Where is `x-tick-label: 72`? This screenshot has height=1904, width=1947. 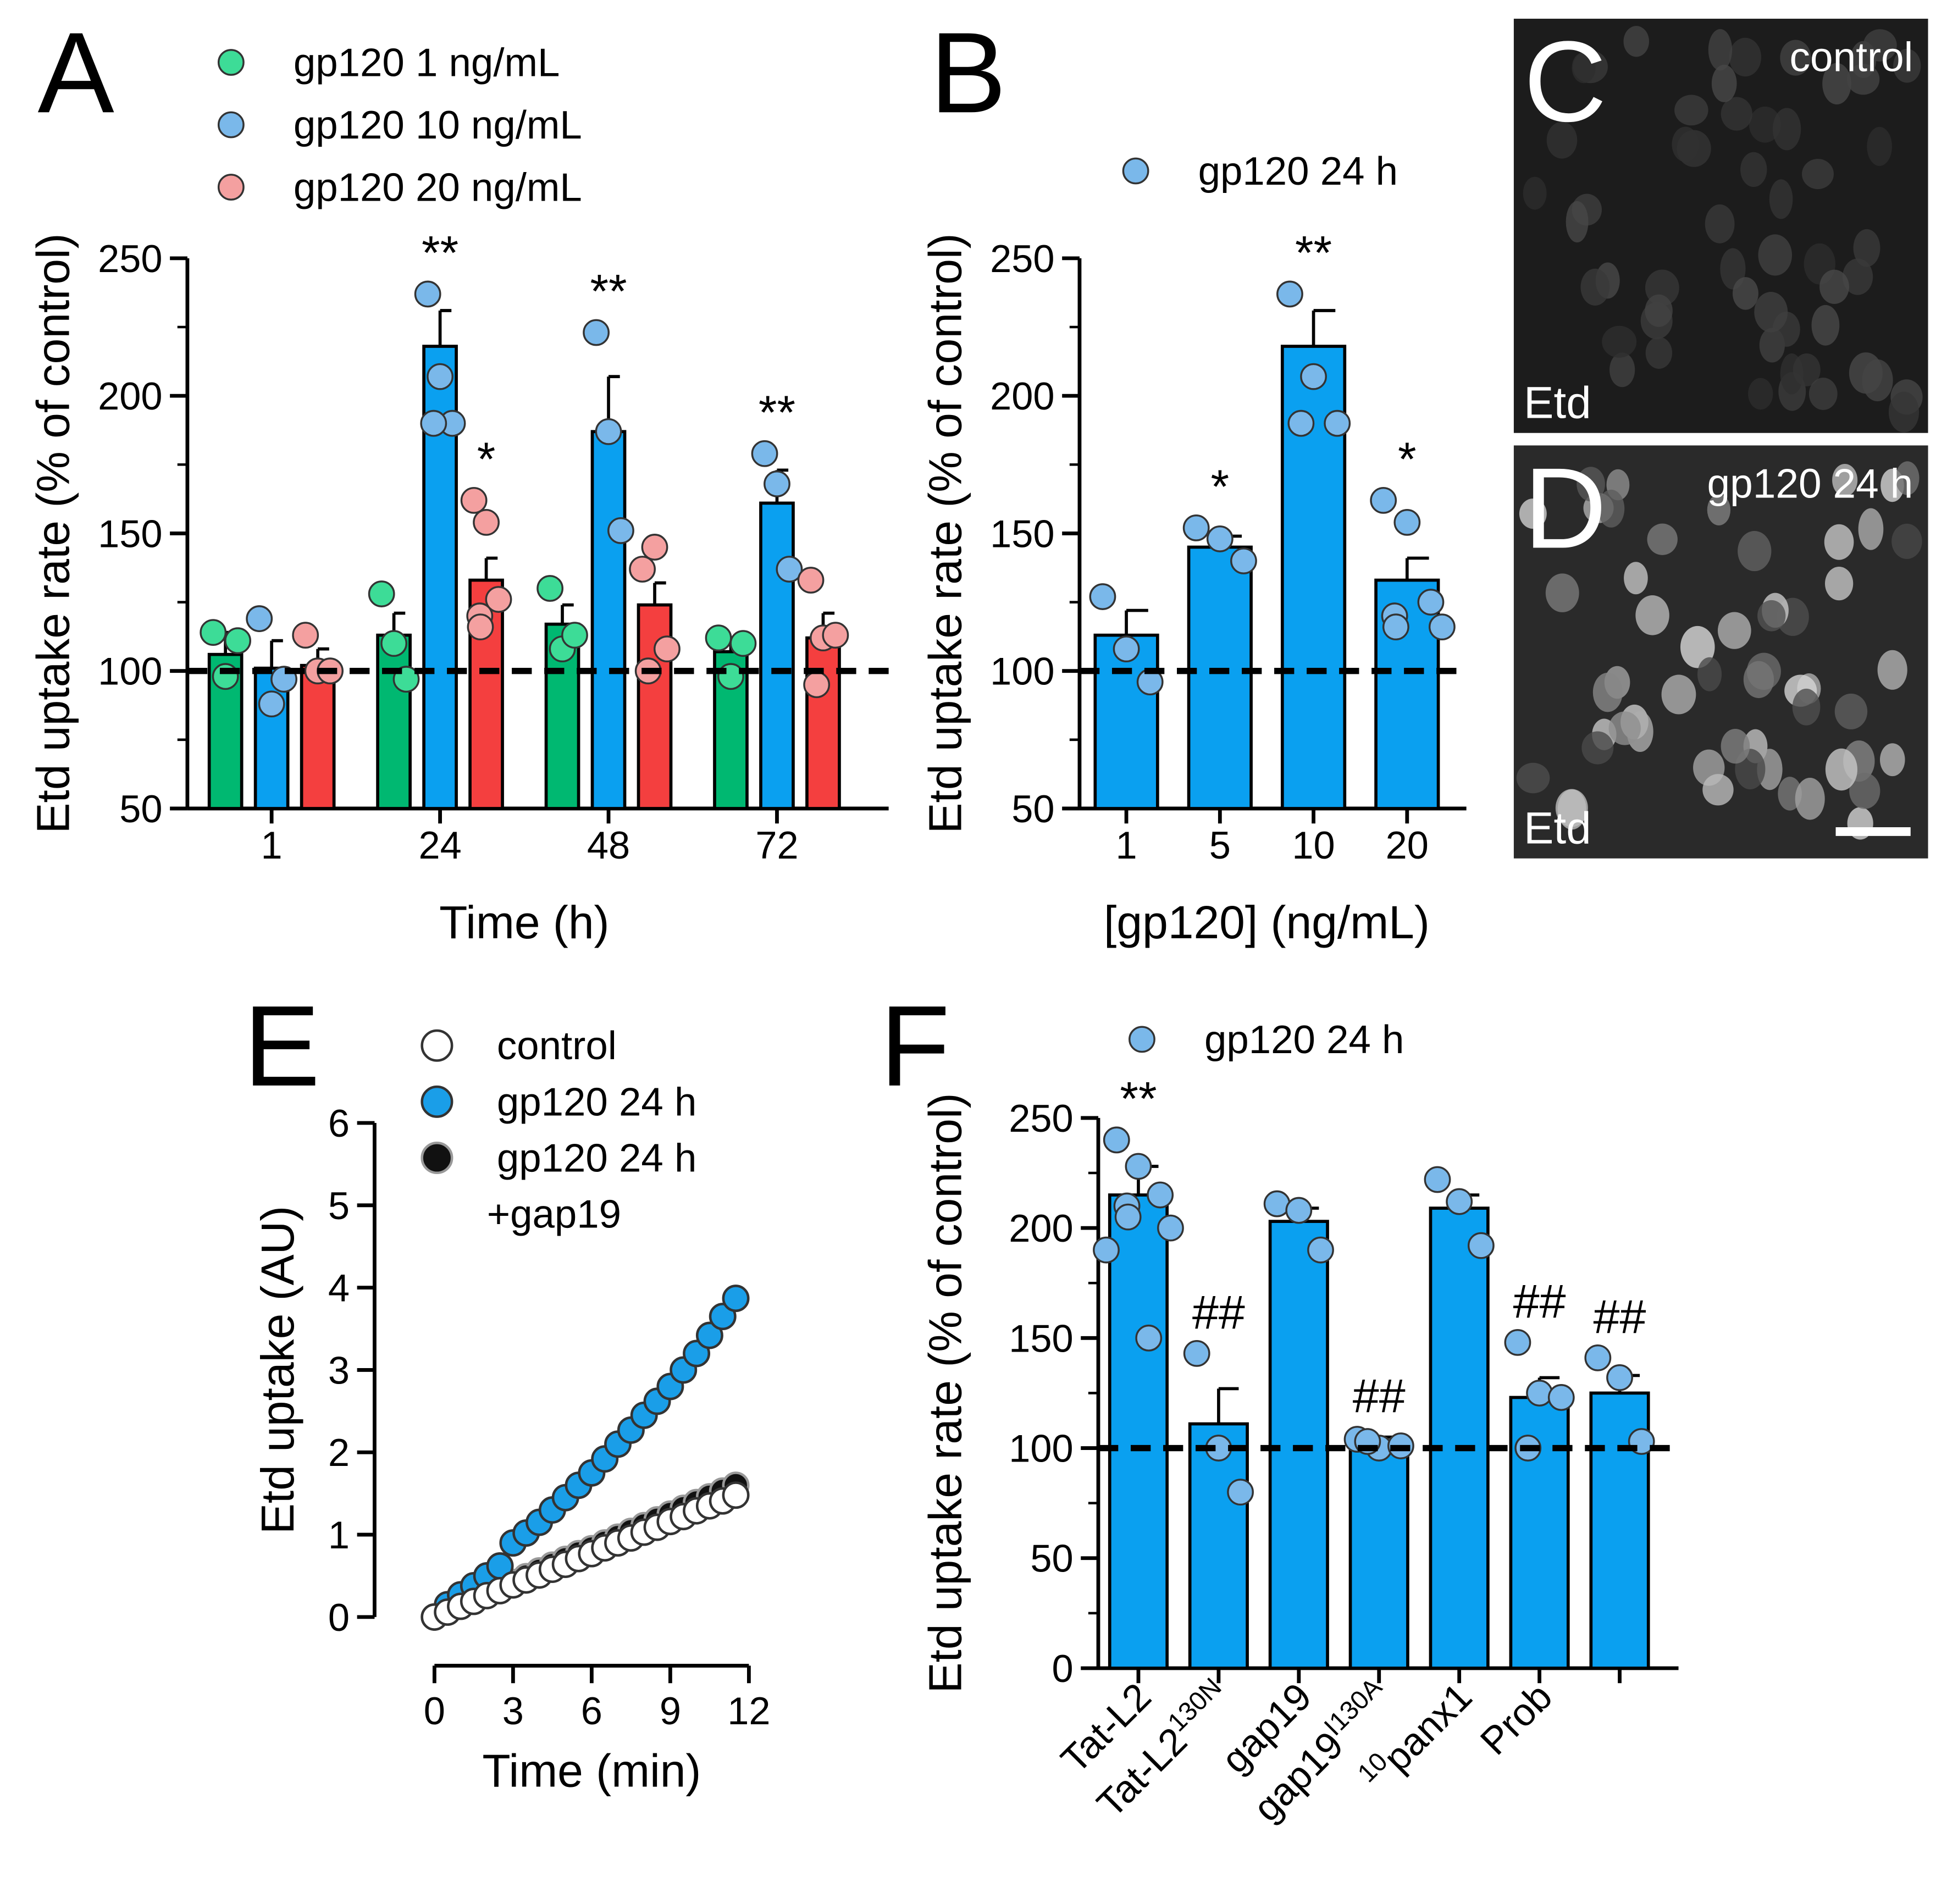
x-tick-label: 72 is located at coordinates (776, 845).